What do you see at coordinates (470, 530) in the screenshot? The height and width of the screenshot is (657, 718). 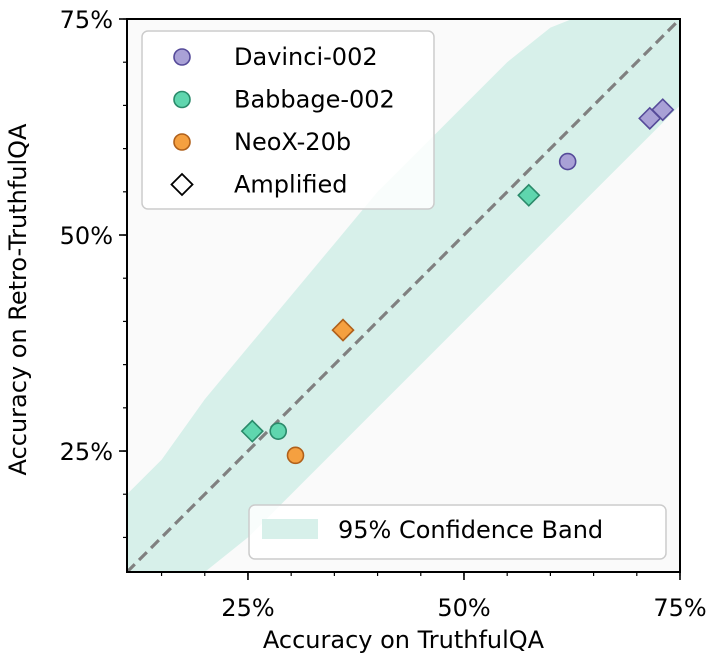 I see `band-legend-label: 95% Confidence Band` at bounding box center [470, 530].